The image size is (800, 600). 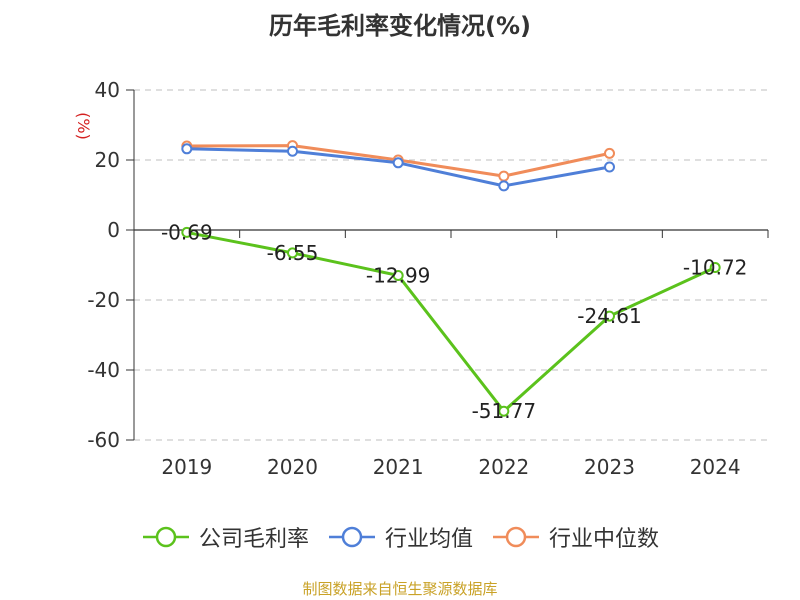 I want to click on data-label: -6.55, so click(x=293, y=253).